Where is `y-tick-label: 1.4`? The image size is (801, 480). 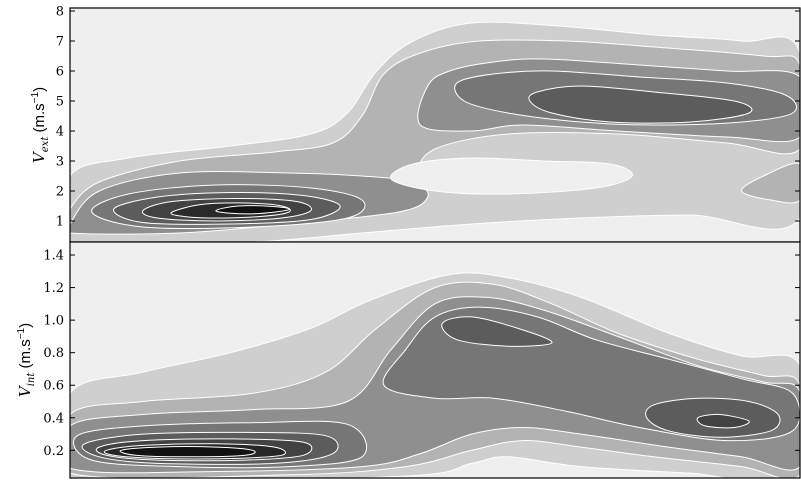 y-tick-label: 1.4 is located at coordinates (53, 256).